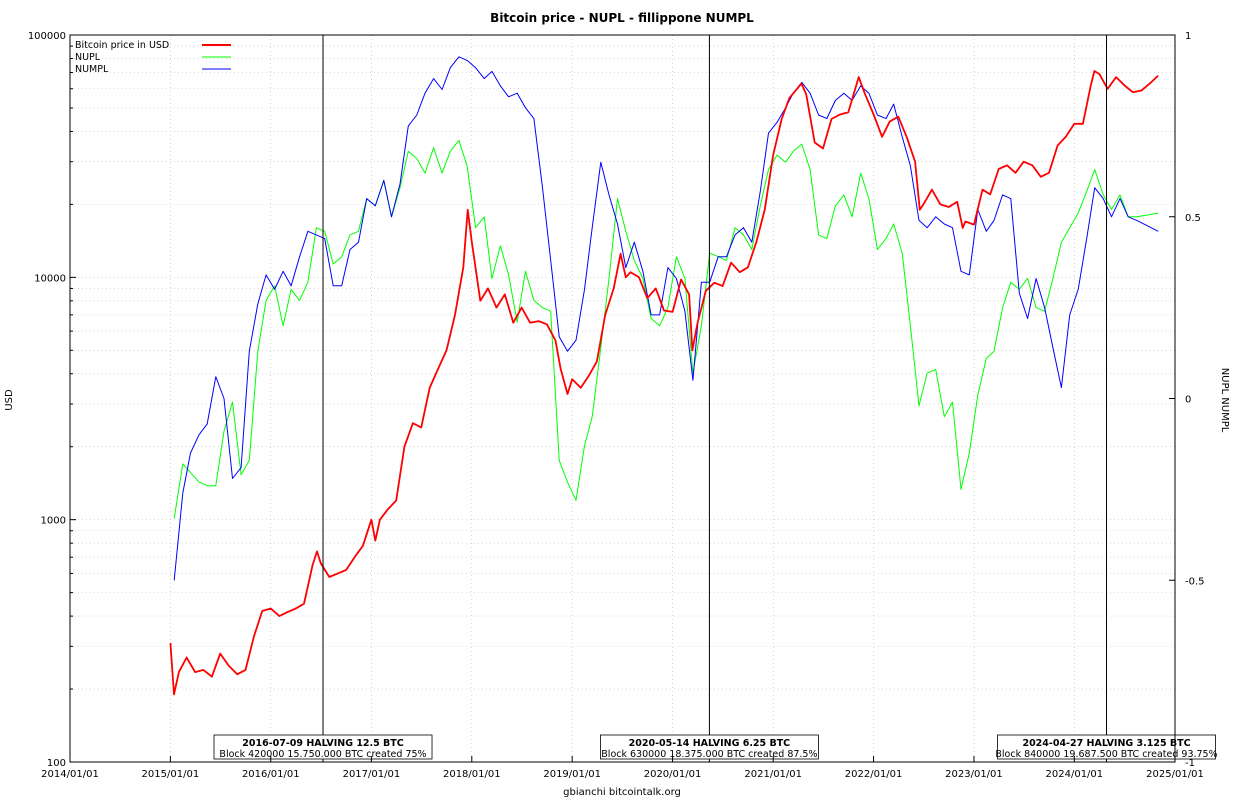  What do you see at coordinates (122, 45) in the screenshot?
I see `legend-label: Bitcoin price in USD` at bounding box center [122, 45].